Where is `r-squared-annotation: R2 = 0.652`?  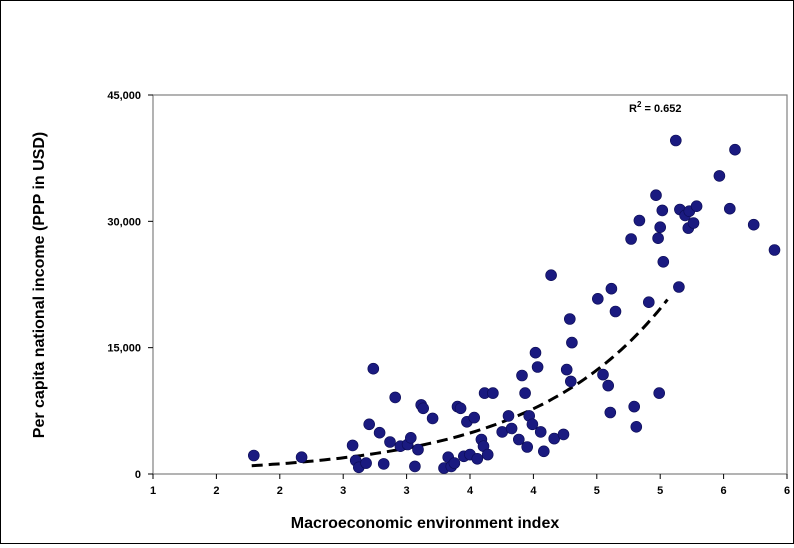 r-squared-annotation: R2 = 0.652 is located at coordinates (655, 107).